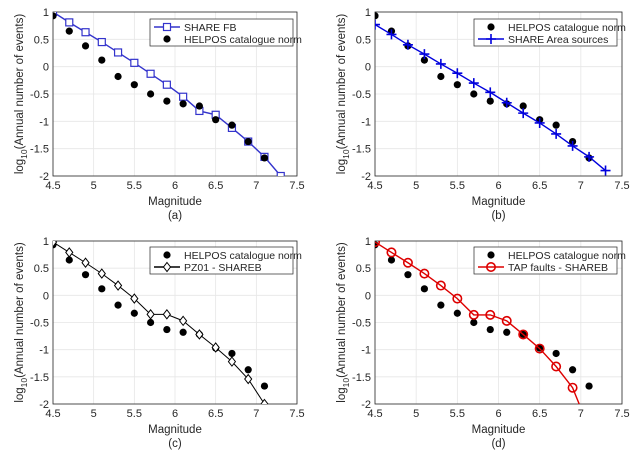 This screenshot has width=639, height=461. What do you see at coordinates (243, 40) in the screenshot?
I see `legend-label: HELPOS catalogue norm` at bounding box center [243, 40].